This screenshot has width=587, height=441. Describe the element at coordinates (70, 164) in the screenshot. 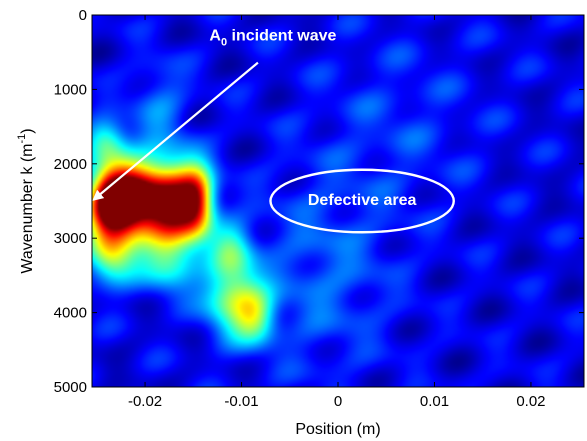

I see `y-tick-label: 2000` at that location.